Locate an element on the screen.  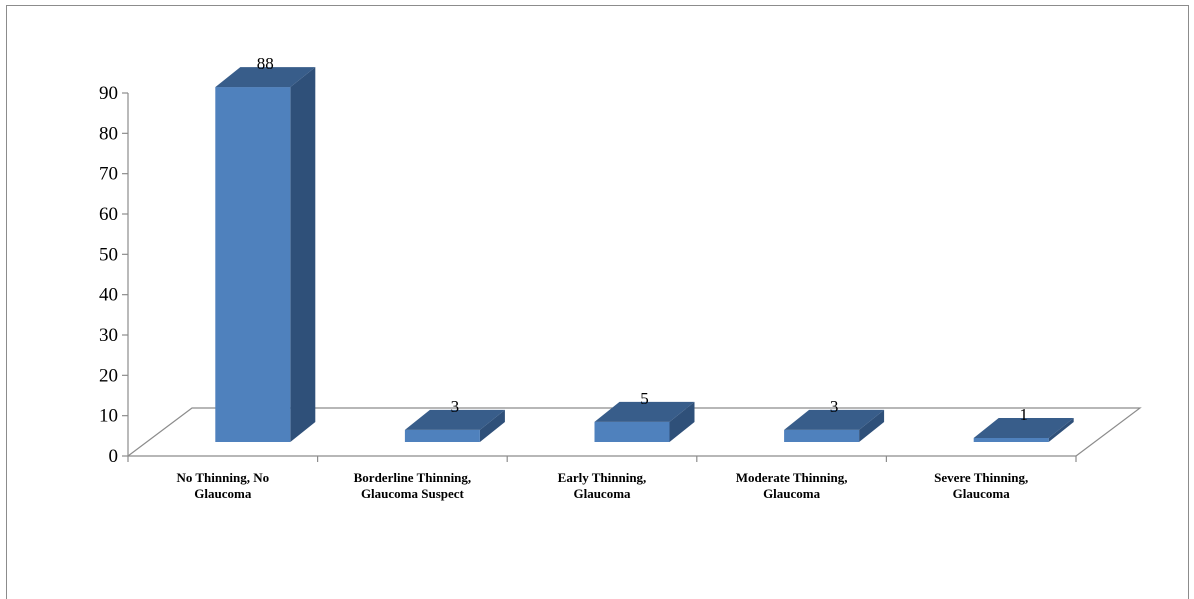
category-label: Moderate Thinning, Glaucoma is located at coordinates (792, 485).